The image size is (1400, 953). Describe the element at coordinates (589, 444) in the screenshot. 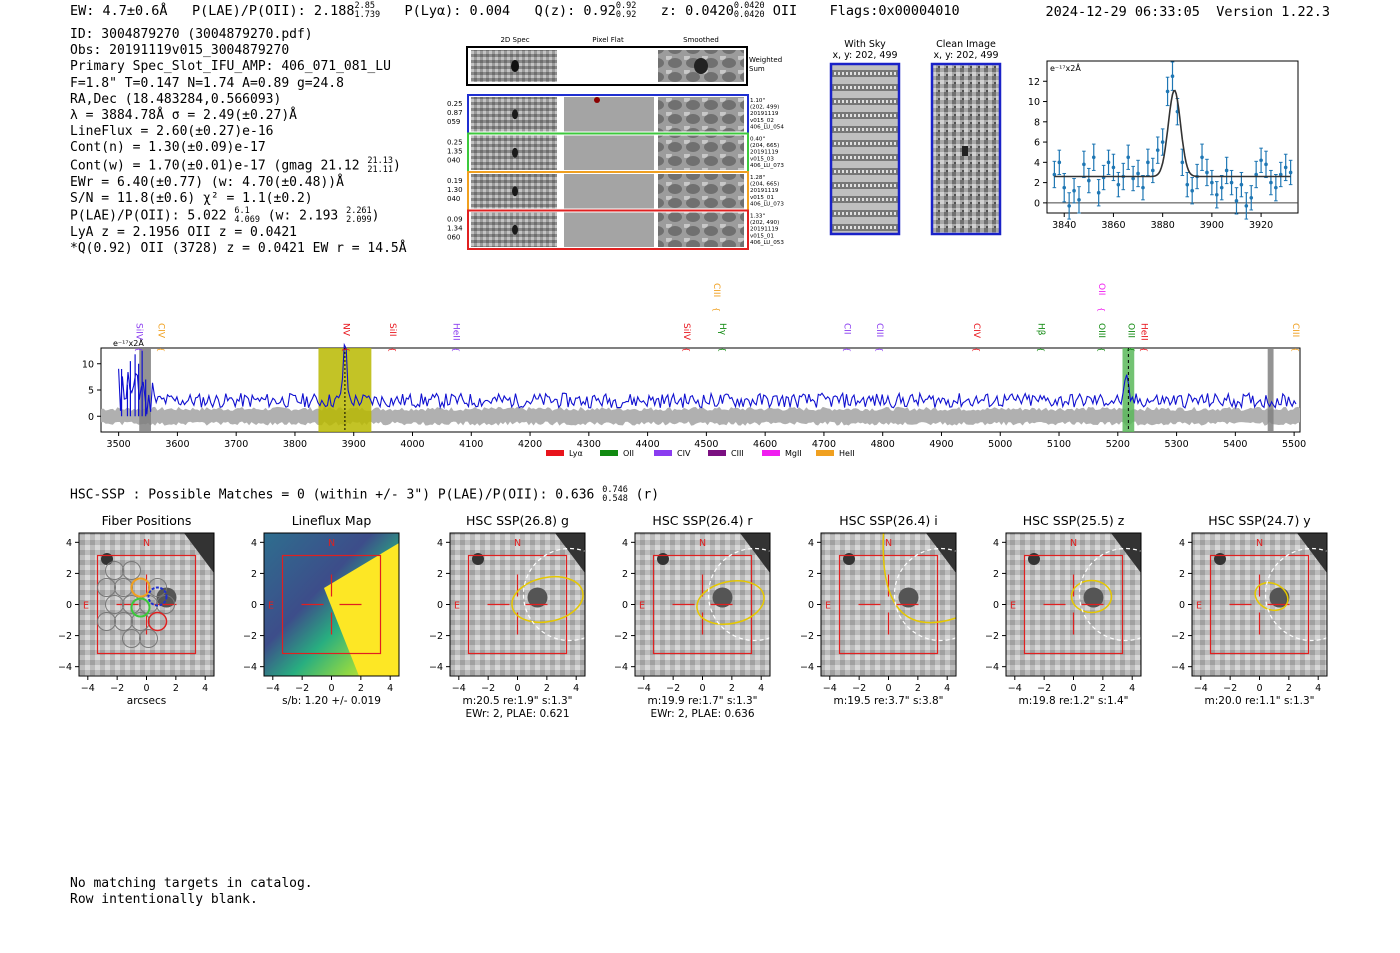

I see `spec-xtick-label: 4300` at that location.